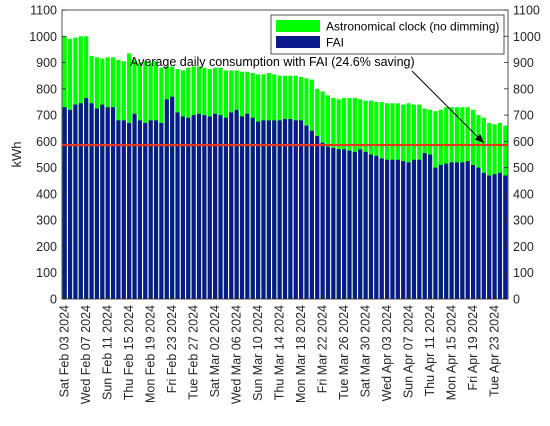 The width and height of the screenshot is (550, 426). I want to click on left-y-axis: 0 100 200 300 400 500 600 700 800 900 1000 1100, so click(47, 155).